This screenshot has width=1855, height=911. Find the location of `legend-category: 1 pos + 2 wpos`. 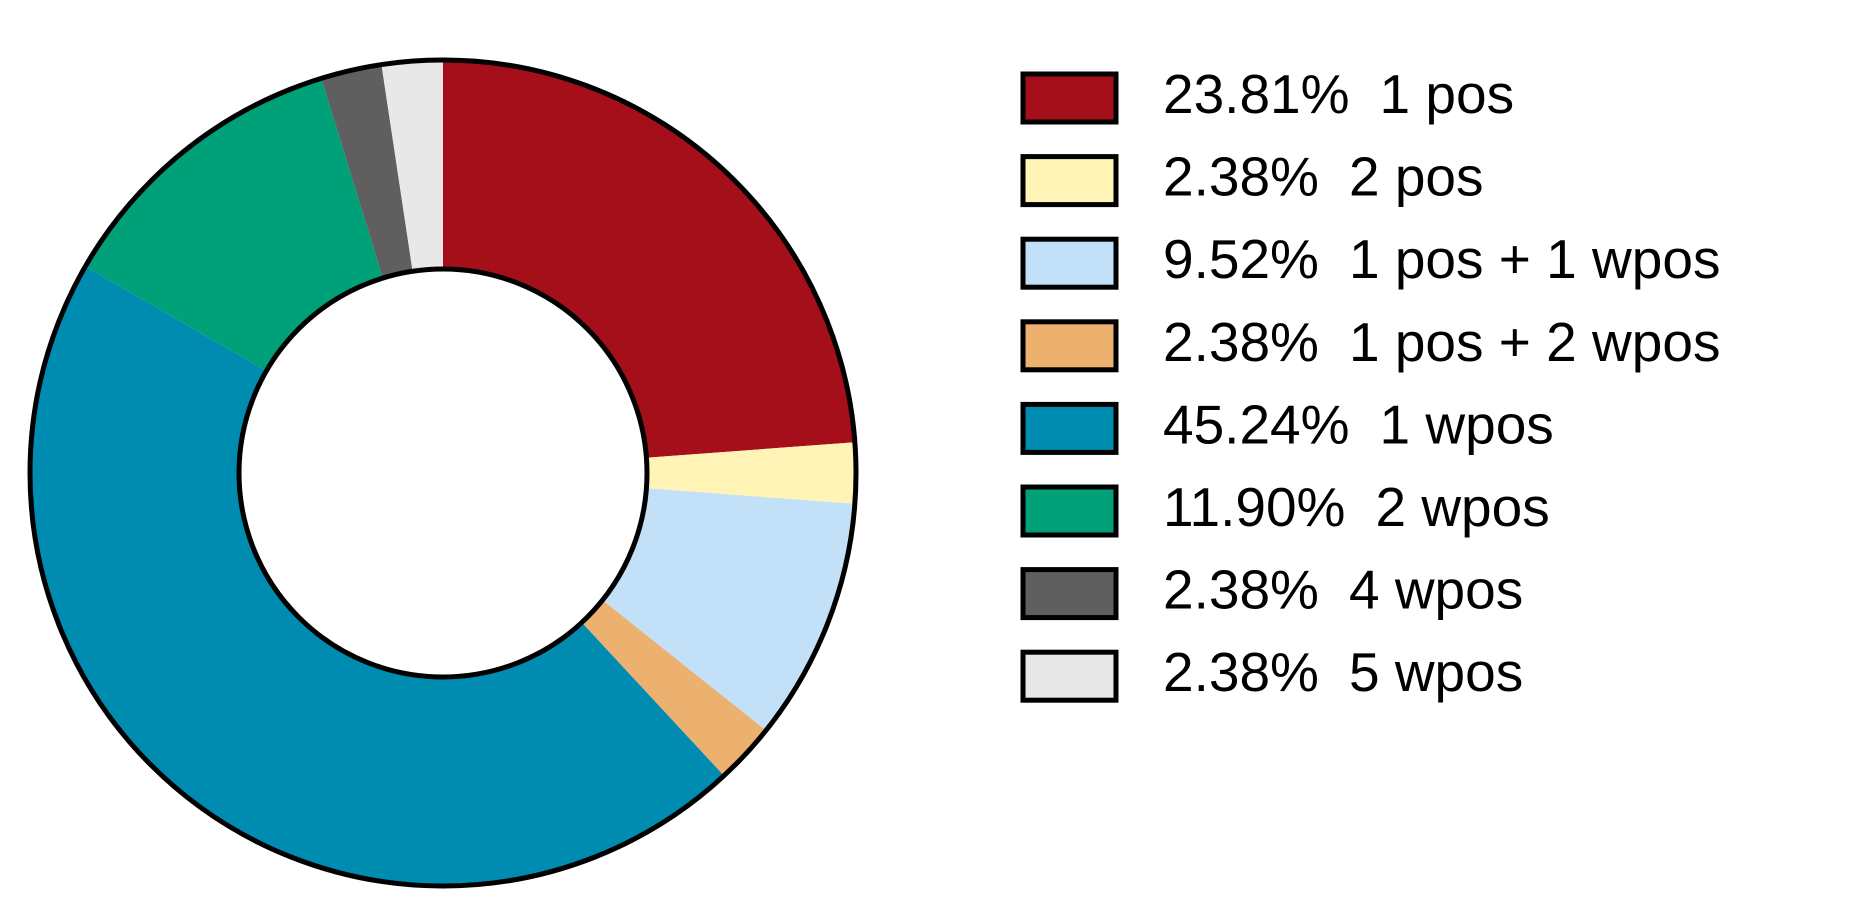

legend-category: 1 pos + 2 wpos is located at coordinates (1535, 341).